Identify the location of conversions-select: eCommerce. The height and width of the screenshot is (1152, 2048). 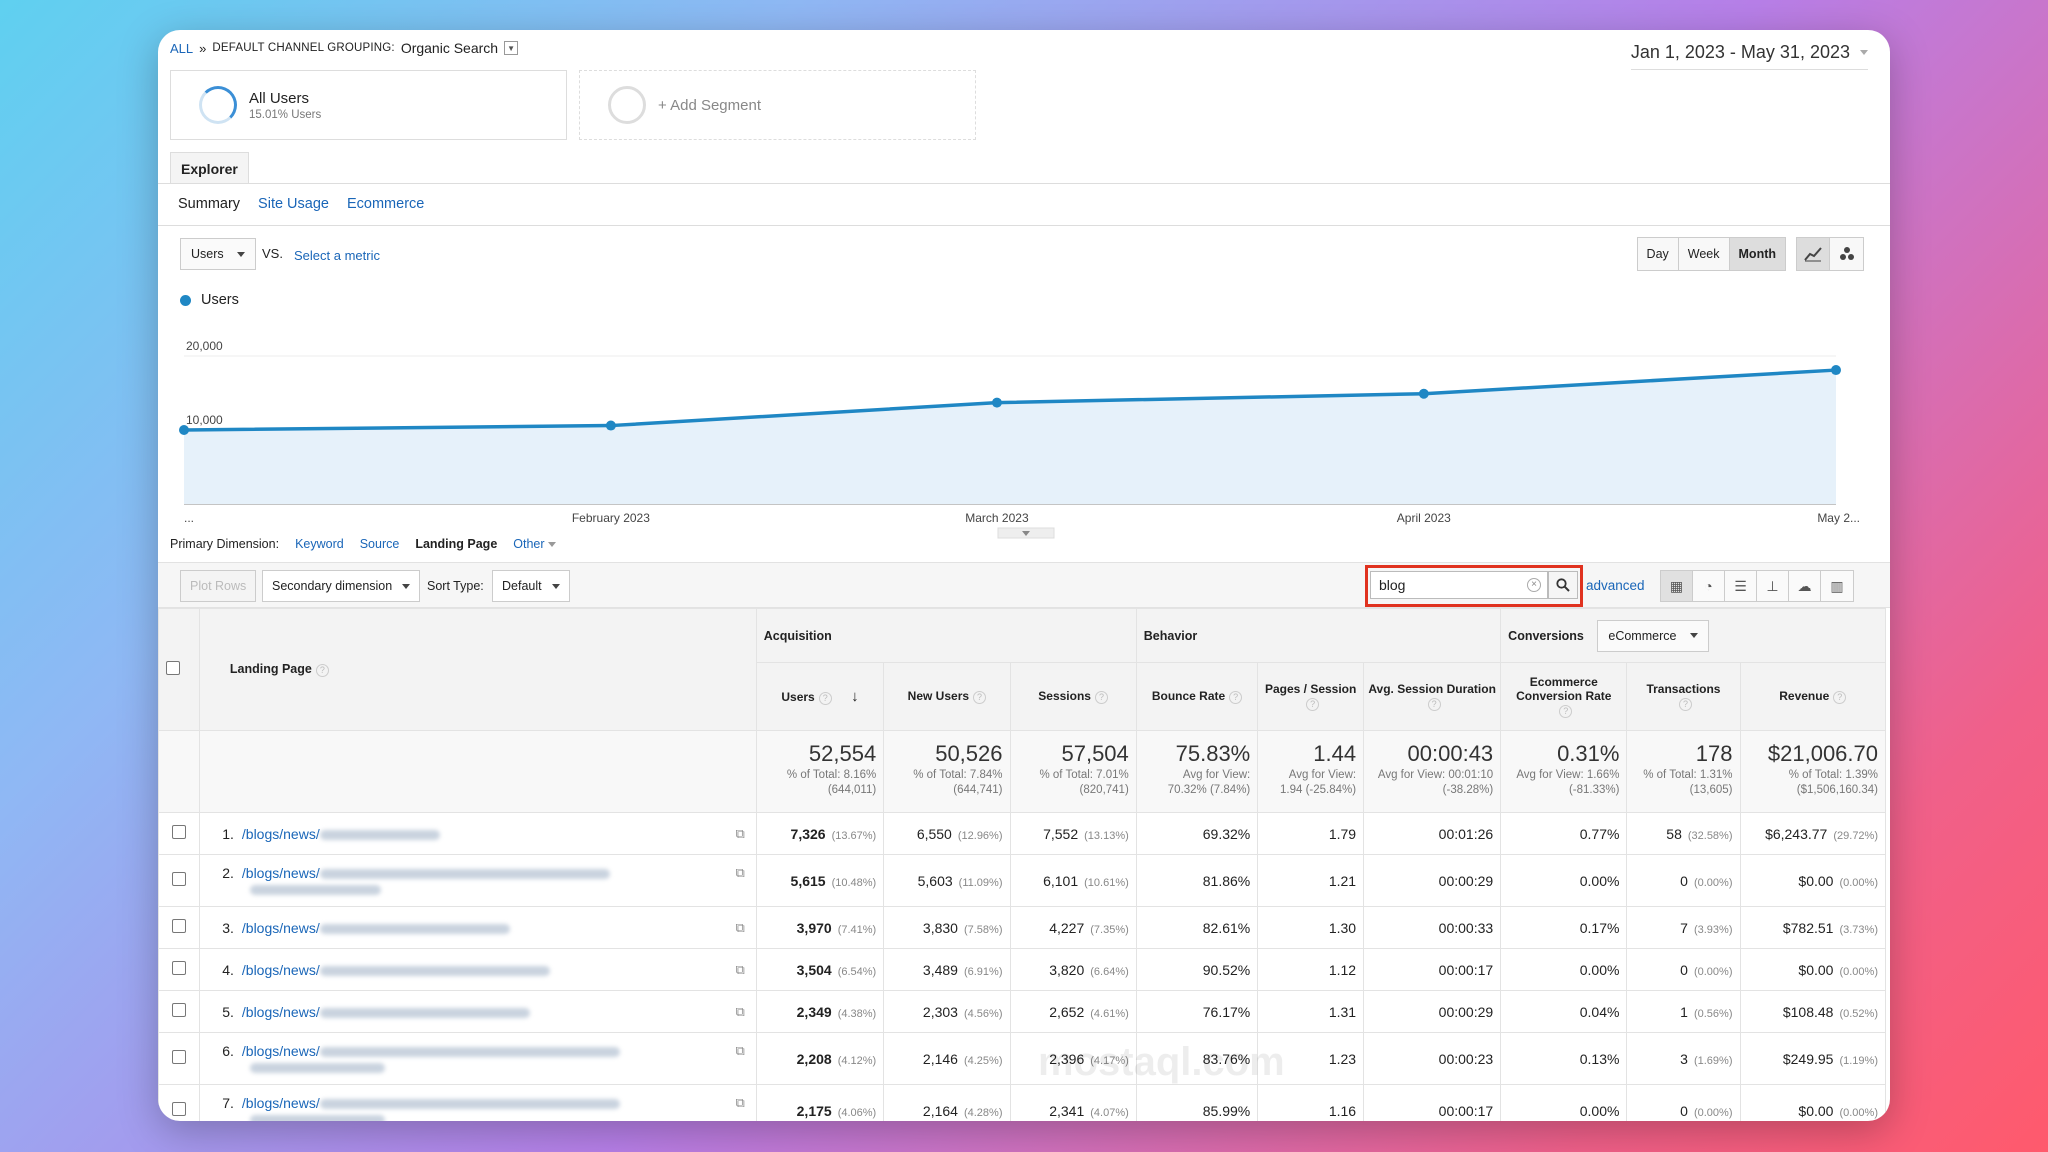
(1653, 635).